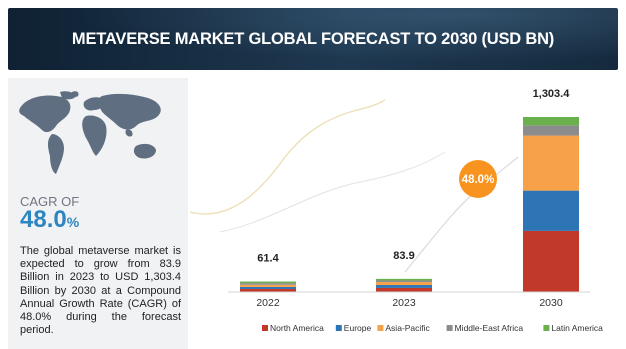 Image resolution: width=626 pixels, height=349 pixels. Describe the element at coordinates (551, 121) in the screenshot. I see `bar-segment-latin-america-2030` at that location.